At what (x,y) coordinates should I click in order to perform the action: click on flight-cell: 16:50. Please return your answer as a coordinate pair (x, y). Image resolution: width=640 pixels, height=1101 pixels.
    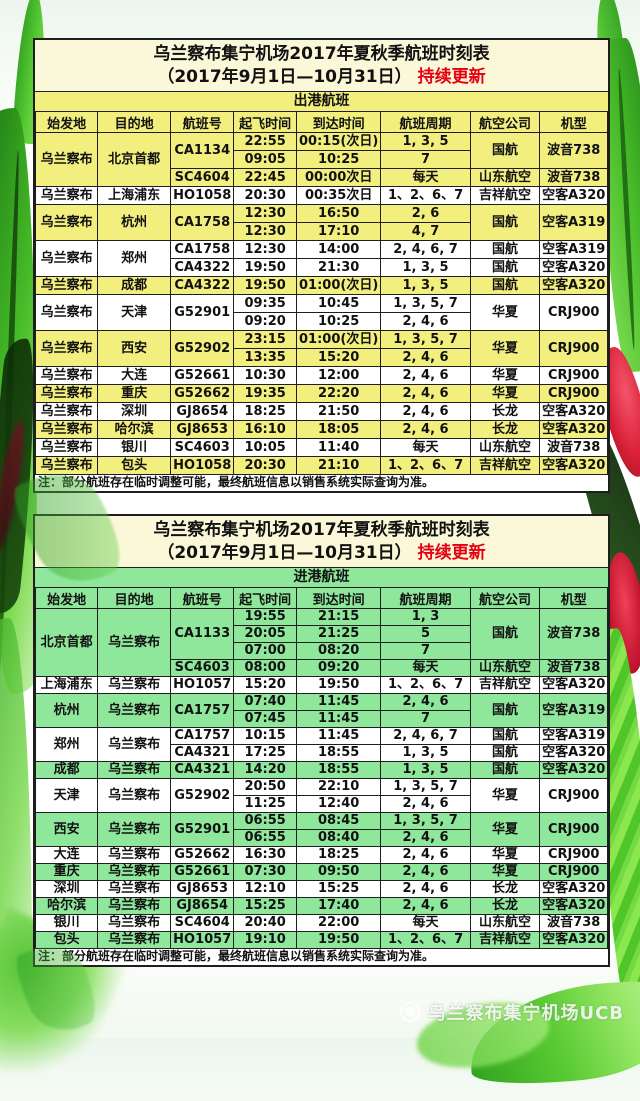
    Looking at the image, I should click on (338, 213).